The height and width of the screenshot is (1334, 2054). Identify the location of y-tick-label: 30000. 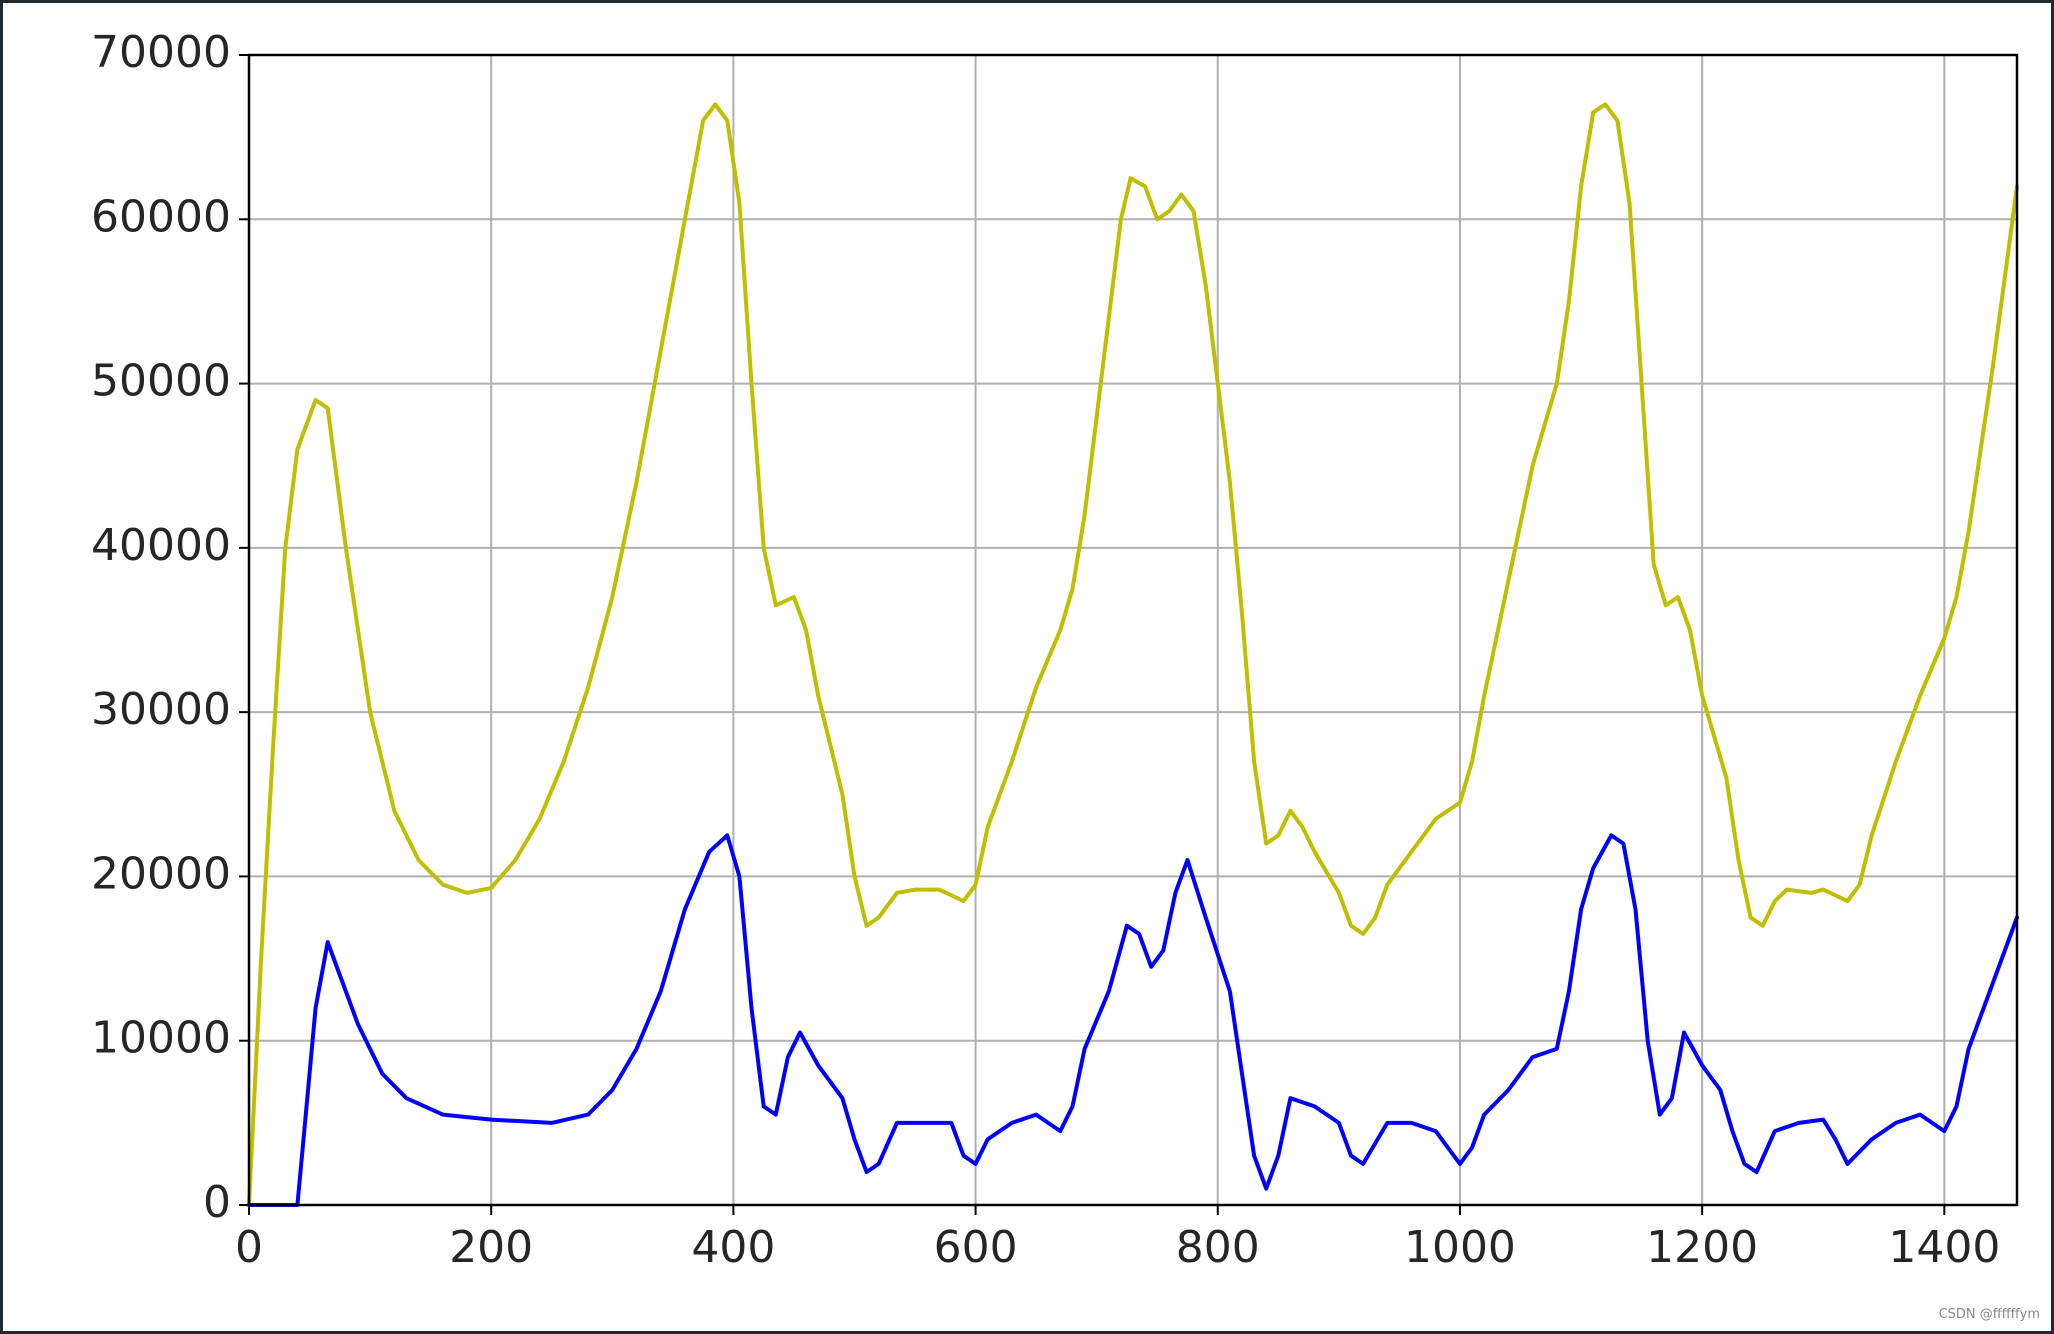
(161, 709).